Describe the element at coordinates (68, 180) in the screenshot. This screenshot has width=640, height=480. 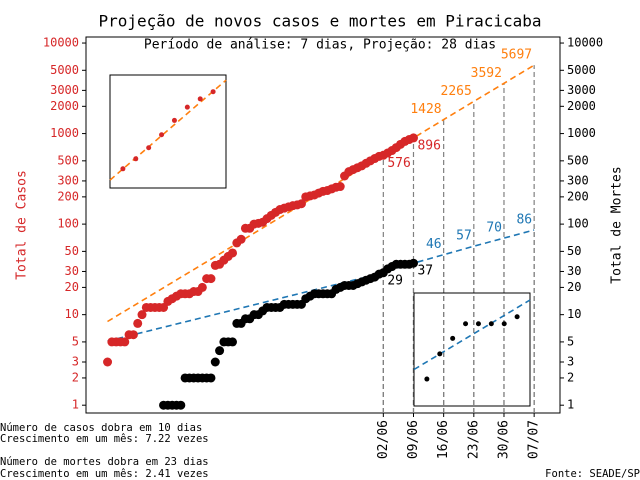
I see `y-tick-label: 300` at that location.